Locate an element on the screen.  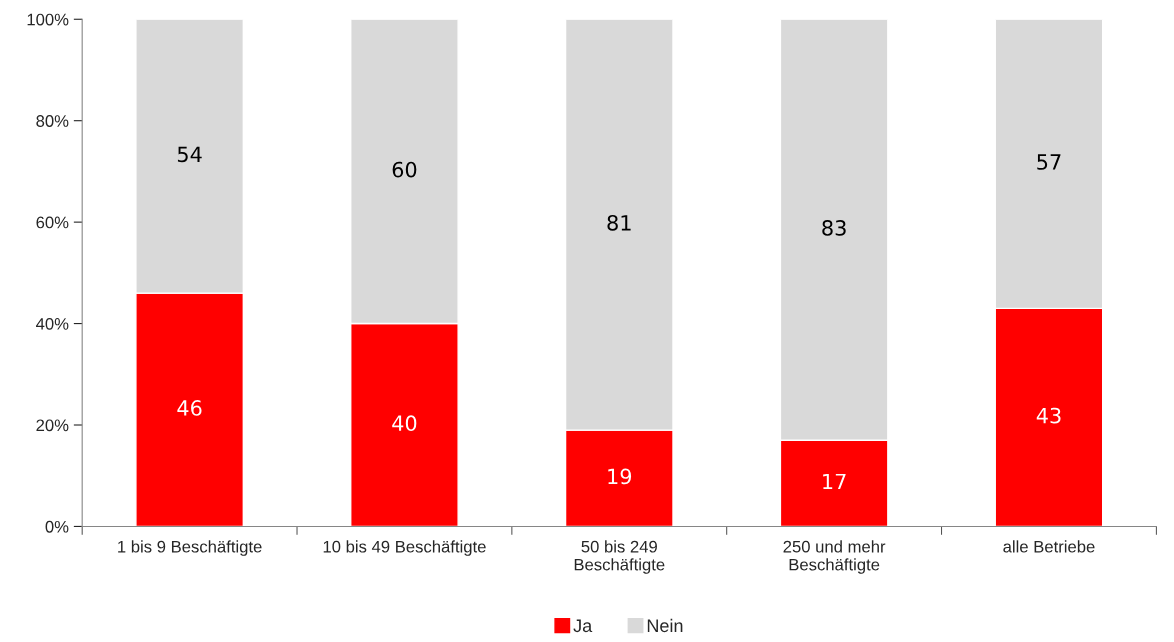
y-tick-label: 60% is located at coordinates (52, 222).